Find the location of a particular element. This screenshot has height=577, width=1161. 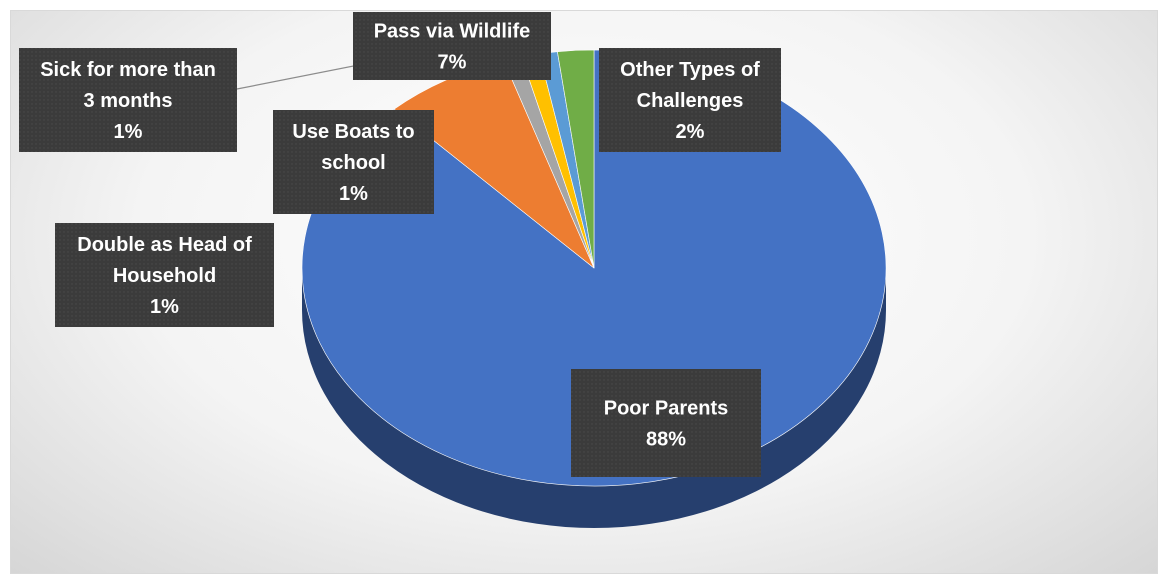

data-label-percent: 88% is located at coordinates (666, 440).